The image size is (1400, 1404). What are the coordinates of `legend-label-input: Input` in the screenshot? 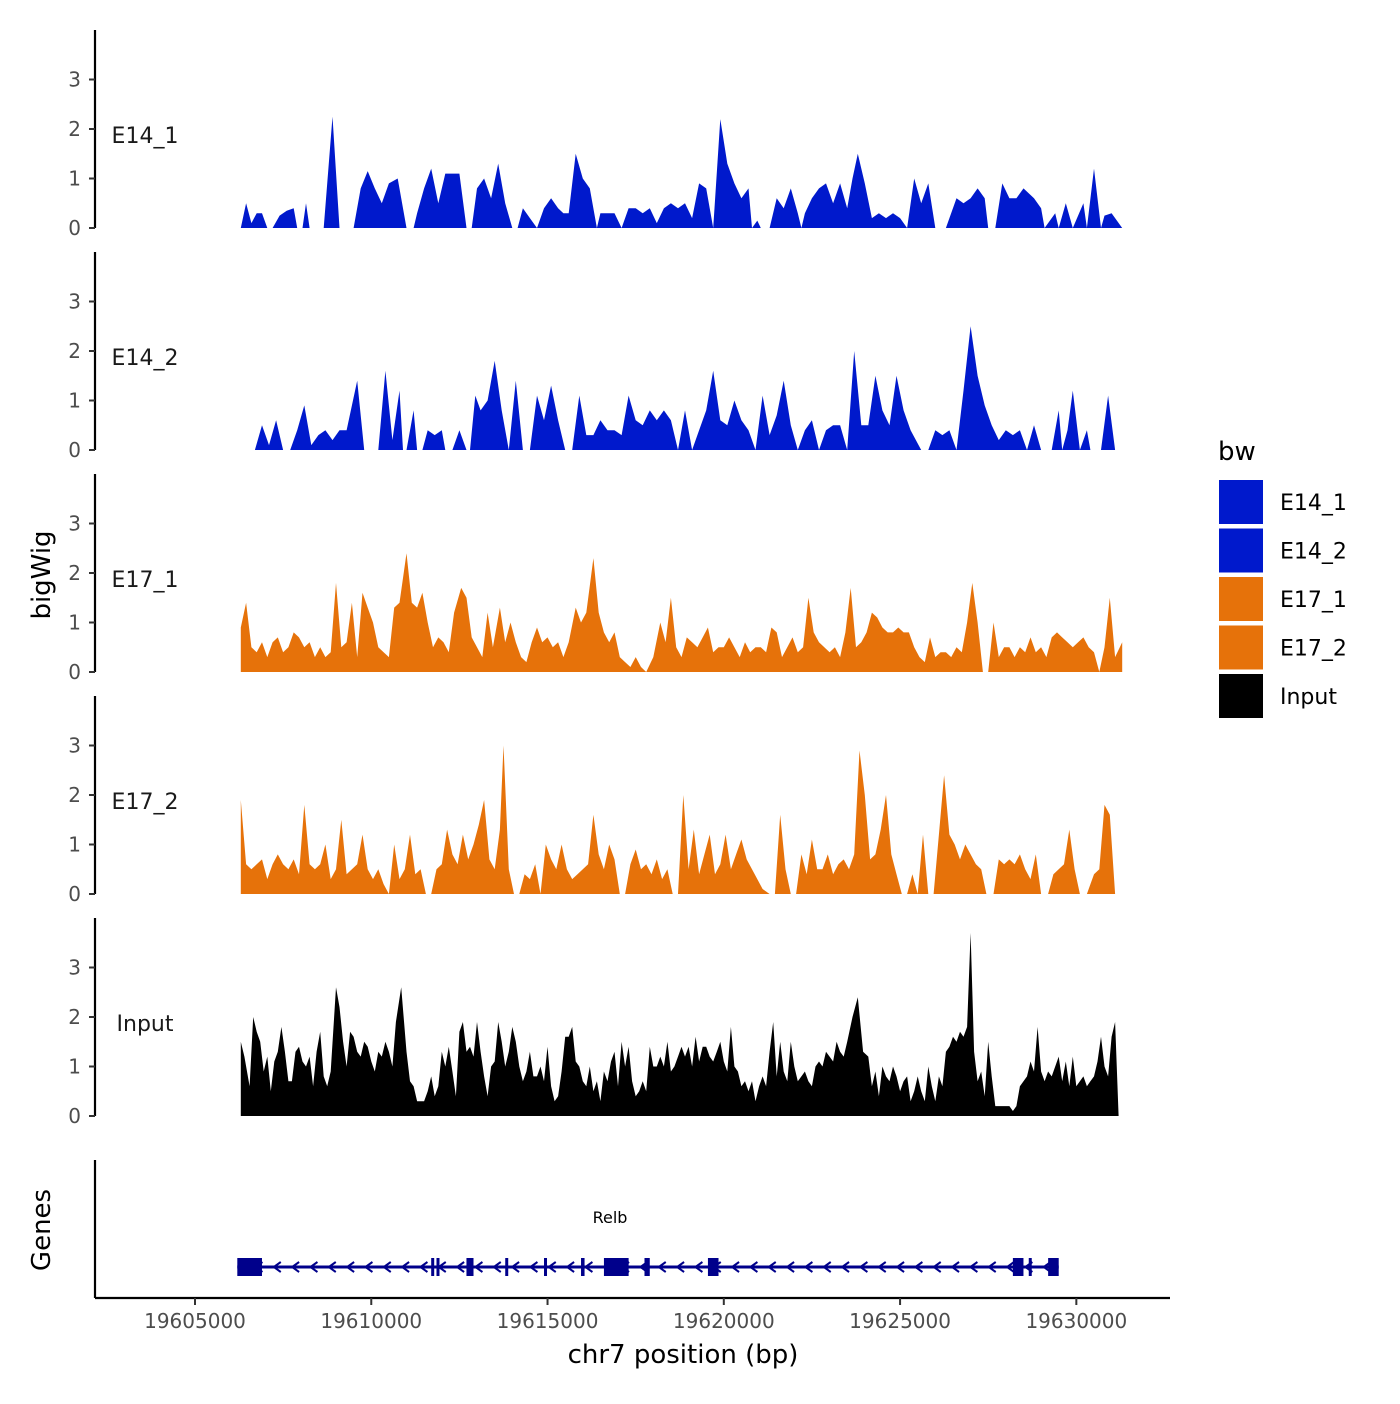 It's located at (1308, 697).